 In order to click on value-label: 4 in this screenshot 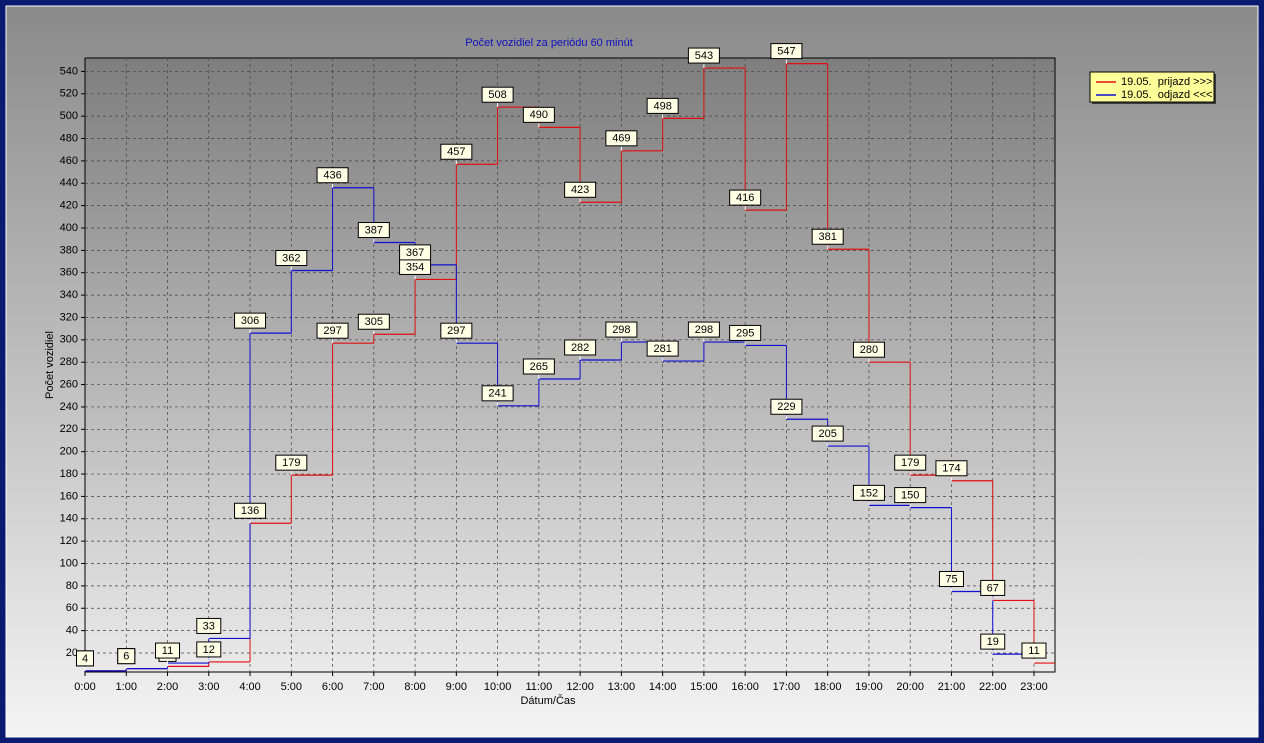, I will do `click(85, 660)`.